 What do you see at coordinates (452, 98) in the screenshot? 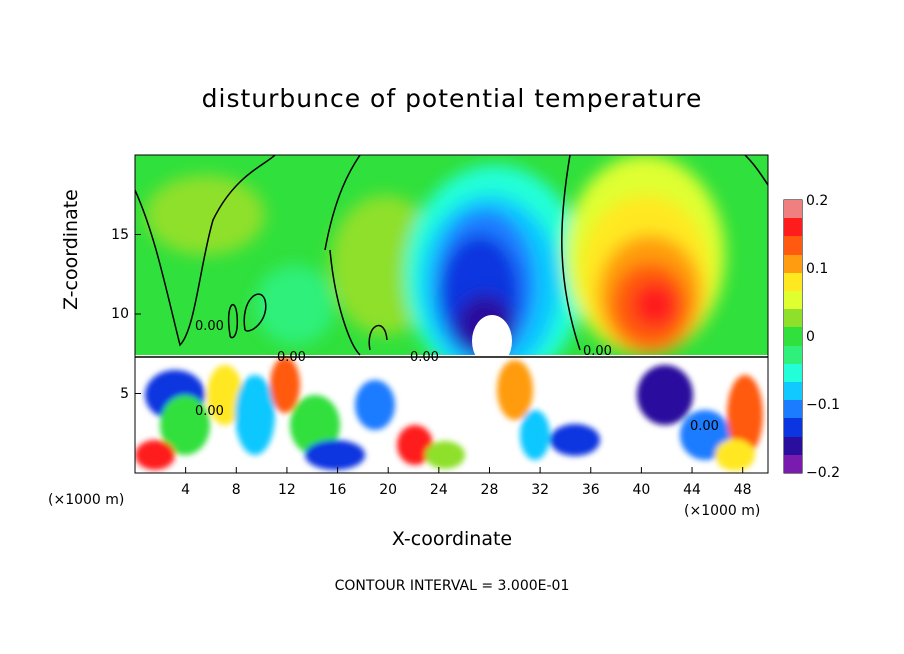
I see `chart-title: disturbunce of potential temperature` at bounding box center [452, 98].